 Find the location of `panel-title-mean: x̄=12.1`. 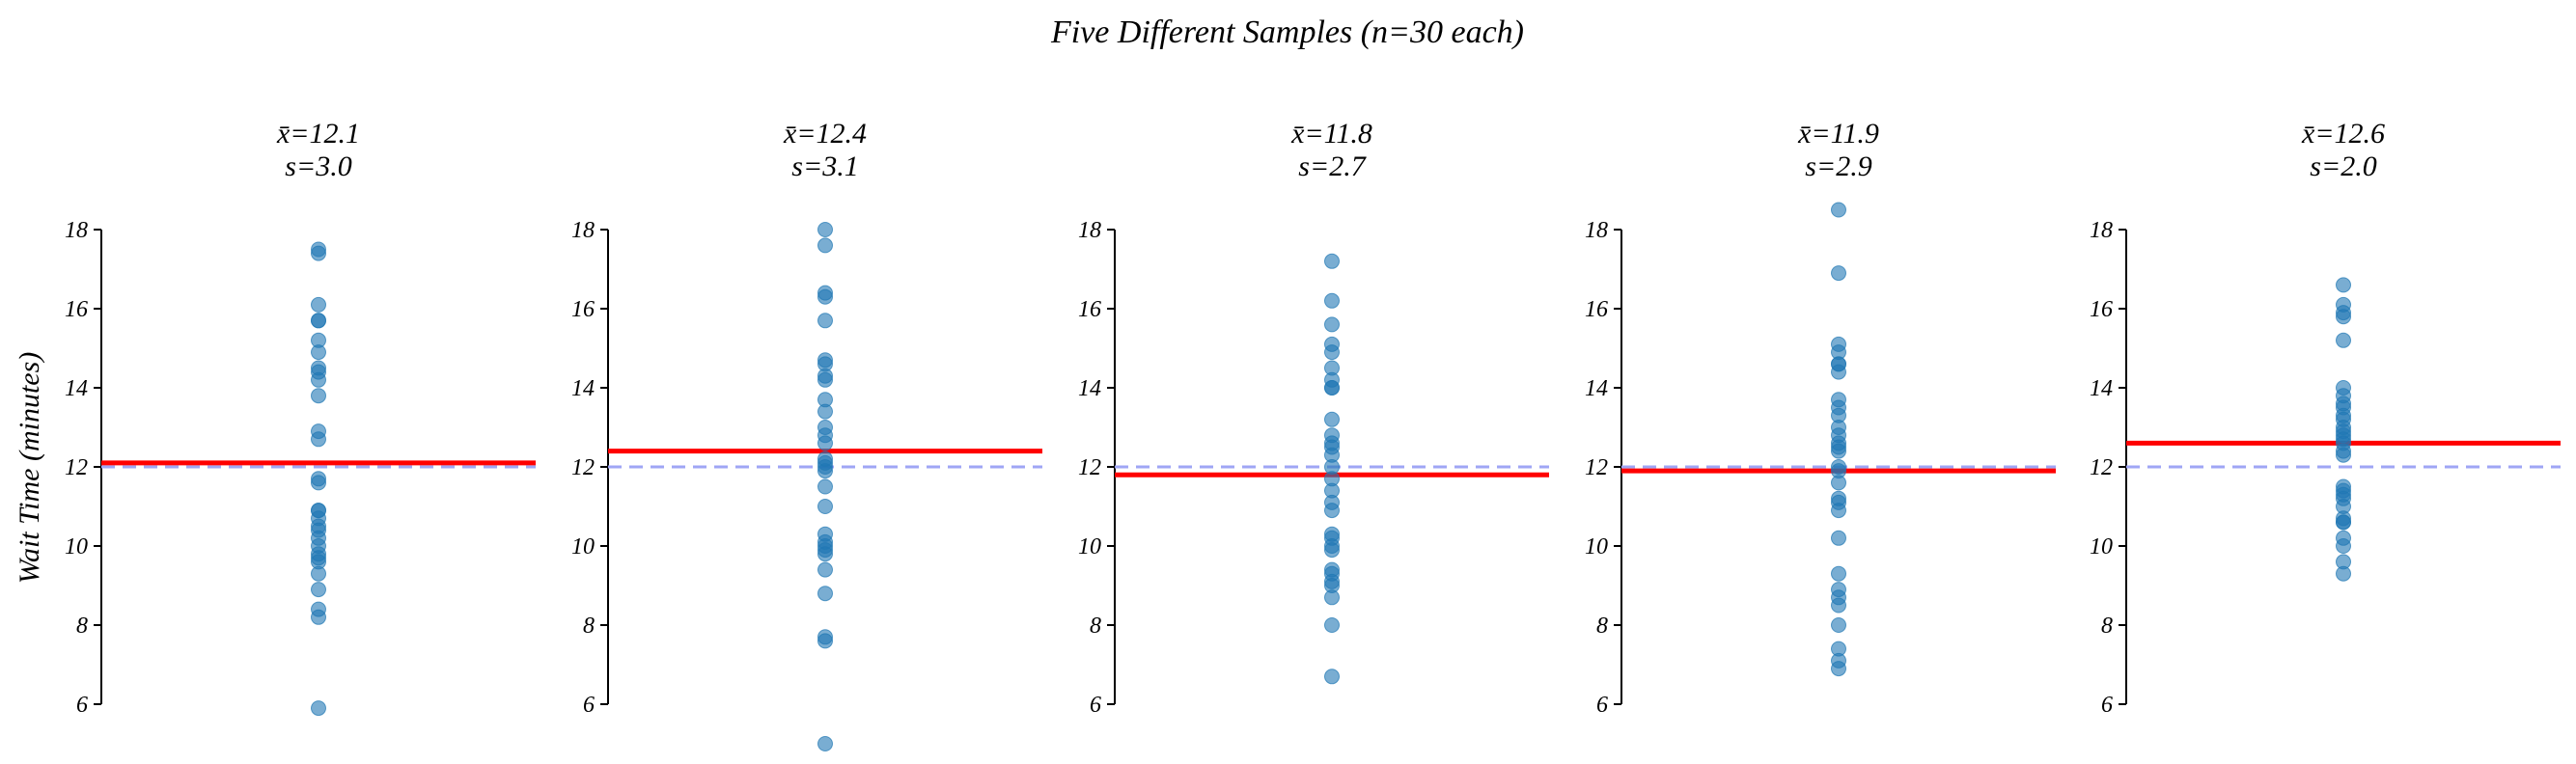

panel-title-mean: x̄=12.1 is located at coordinates (318, 134).